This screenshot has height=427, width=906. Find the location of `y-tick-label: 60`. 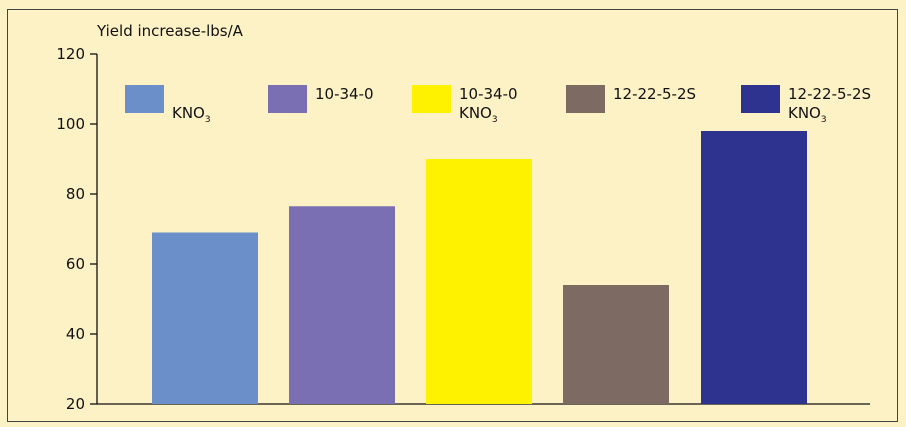

y-tick-label: 60 is located at coordinates (75, 264).